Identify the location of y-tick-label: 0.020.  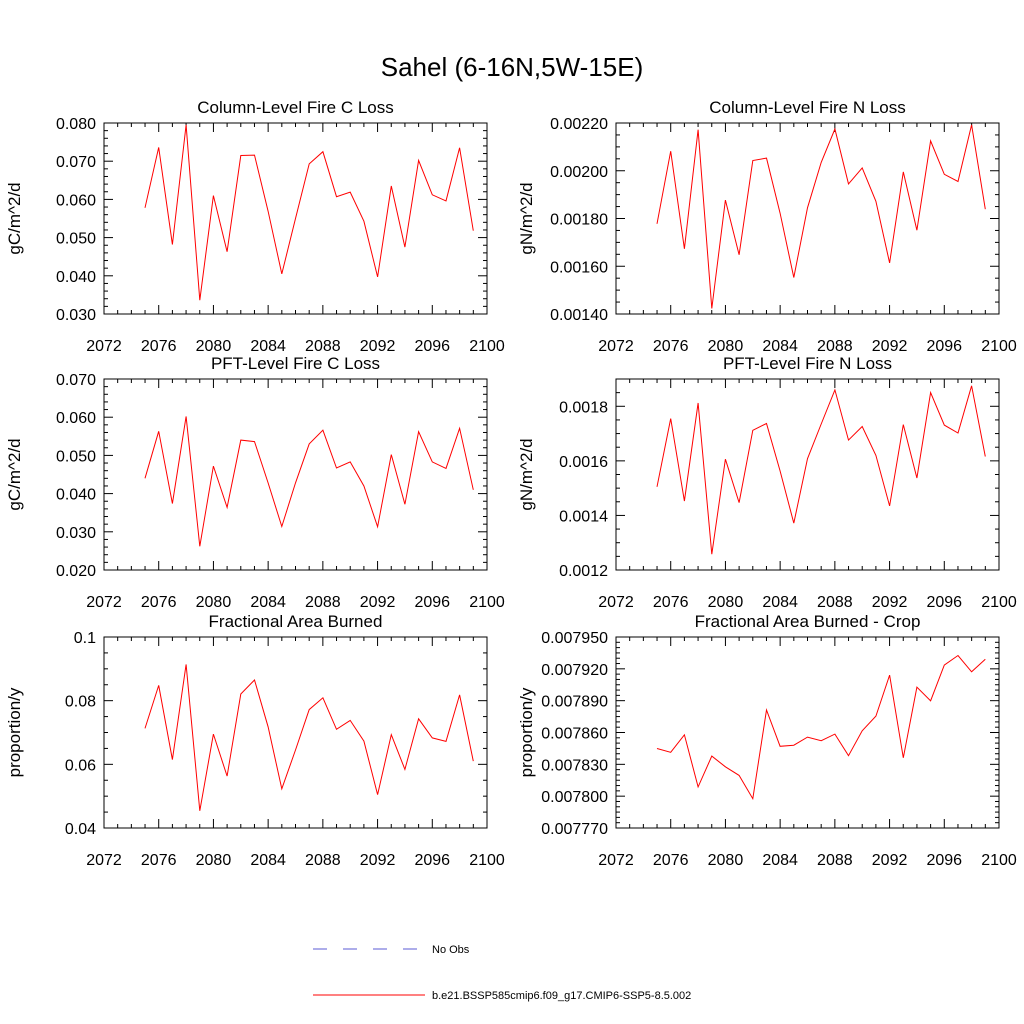
(76, 571).